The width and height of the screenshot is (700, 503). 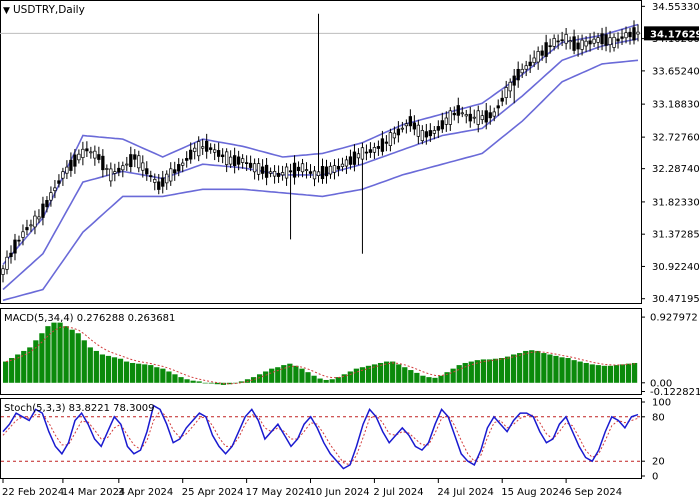 What do you see at coordinates (6, 11) in the screenshot?
I see `dropdown-triangle-icon: ▼` at bounding box center [6, 11].